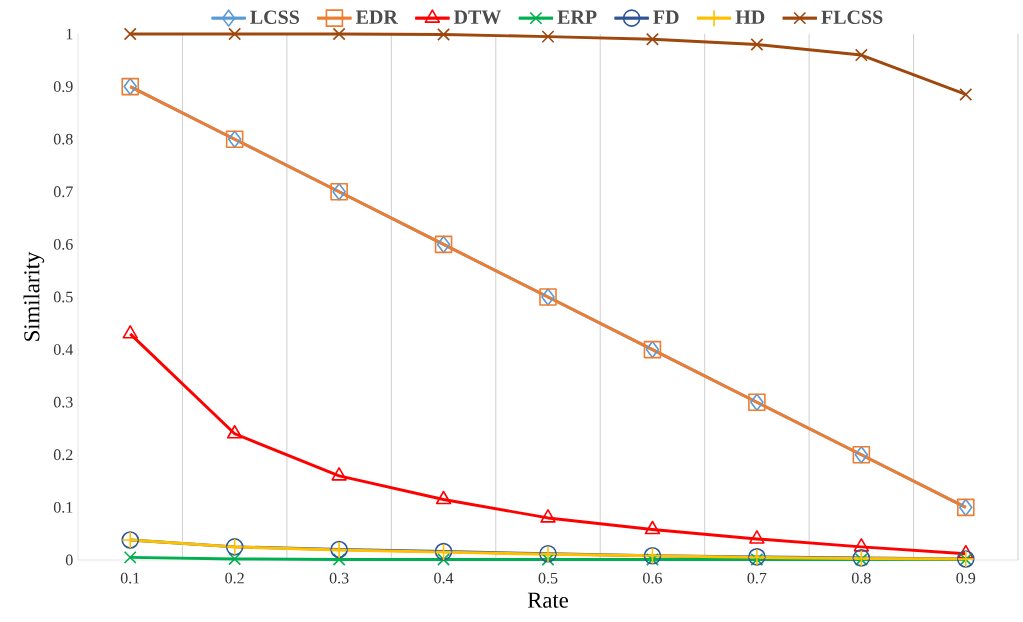  Describe the element at coordinates (63, 297) in the screenshot. I see `y-tick-label: 0.5` at that location.